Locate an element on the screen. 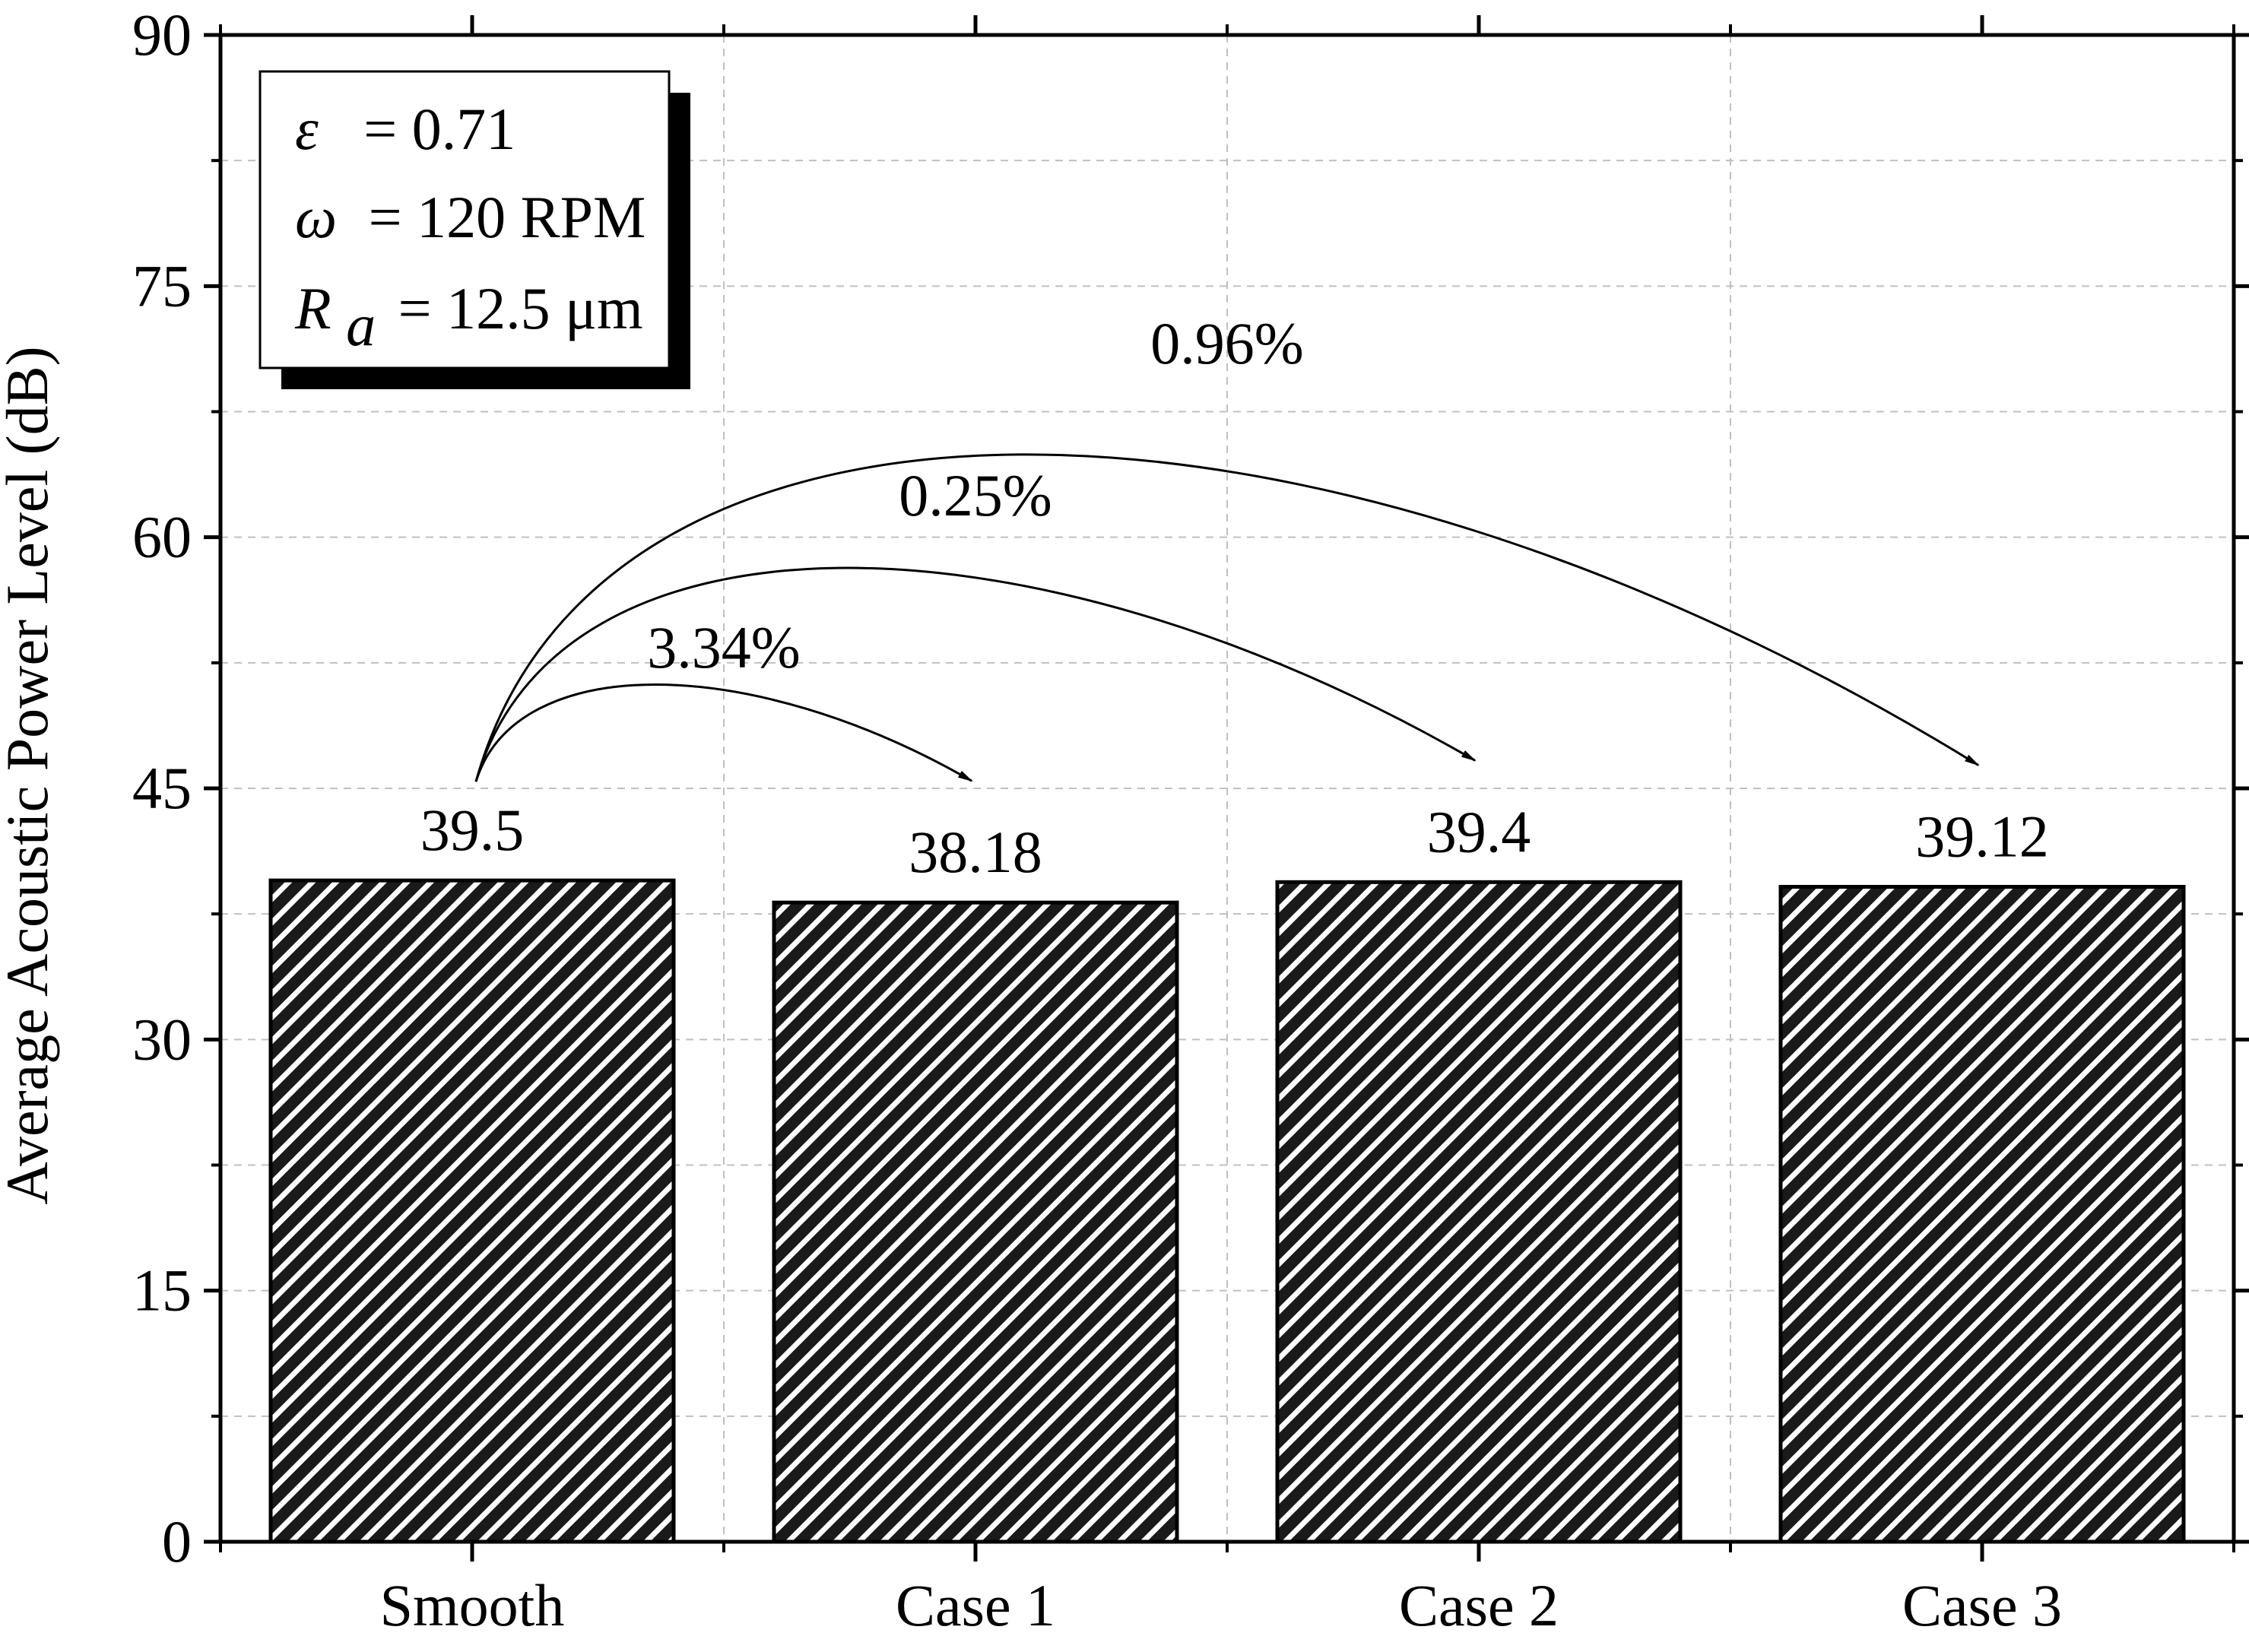  x-tick-label: Case 1 is located at coordinates (975, 1605).